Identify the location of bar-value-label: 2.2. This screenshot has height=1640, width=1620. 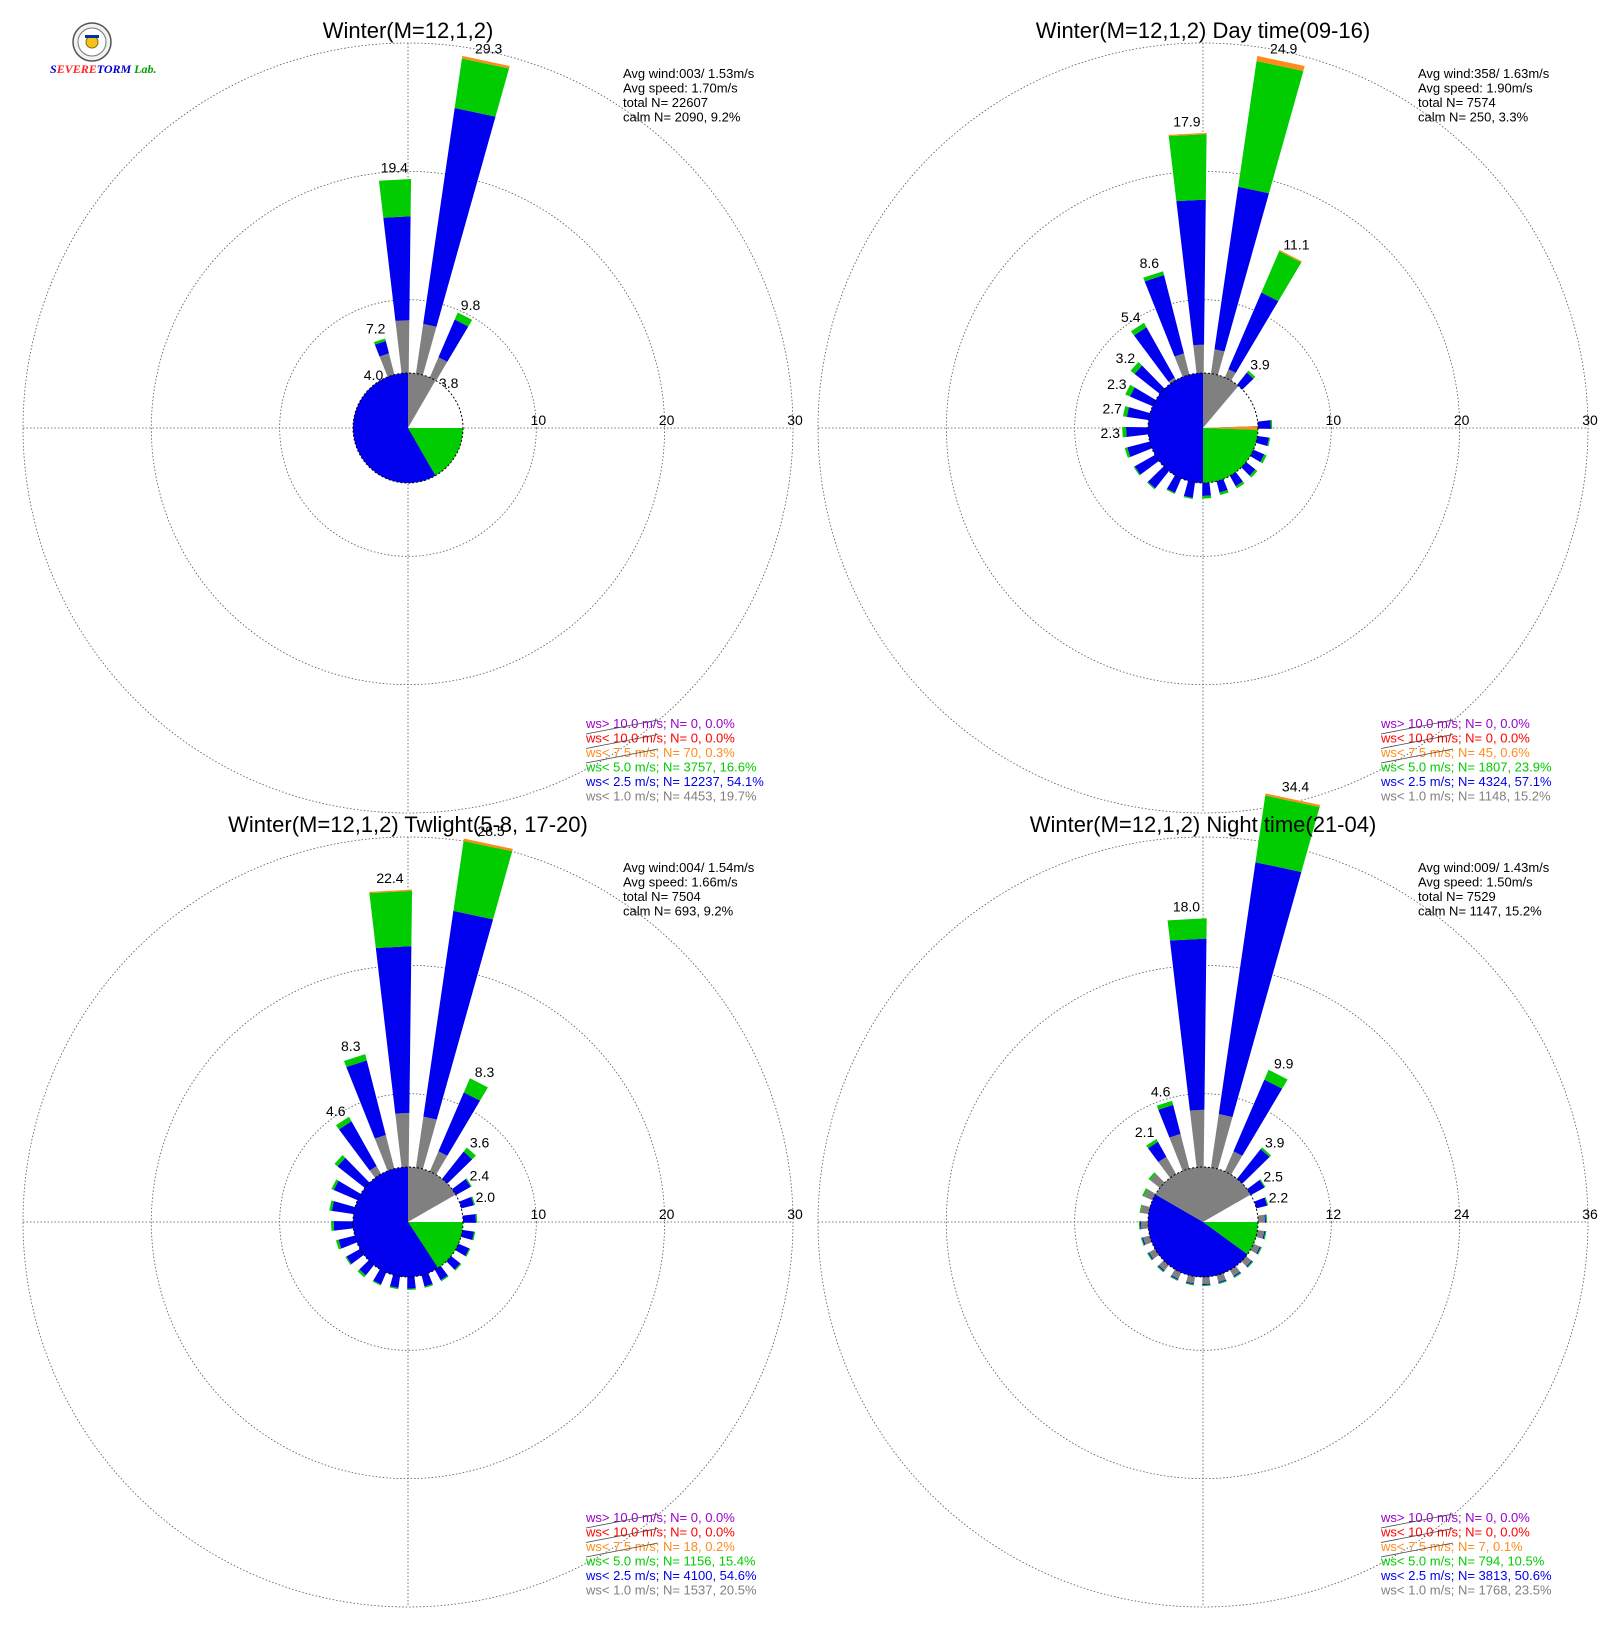
(1279, 1197).